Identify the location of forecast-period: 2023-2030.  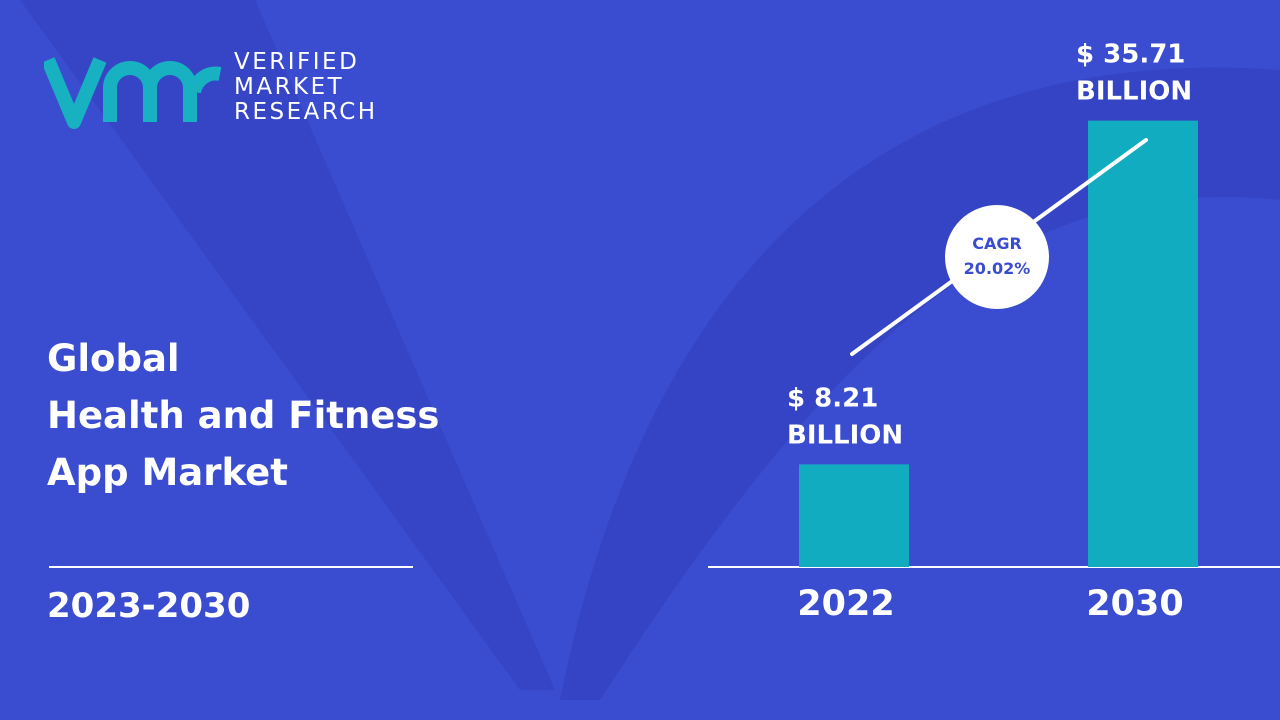
(149, 606).